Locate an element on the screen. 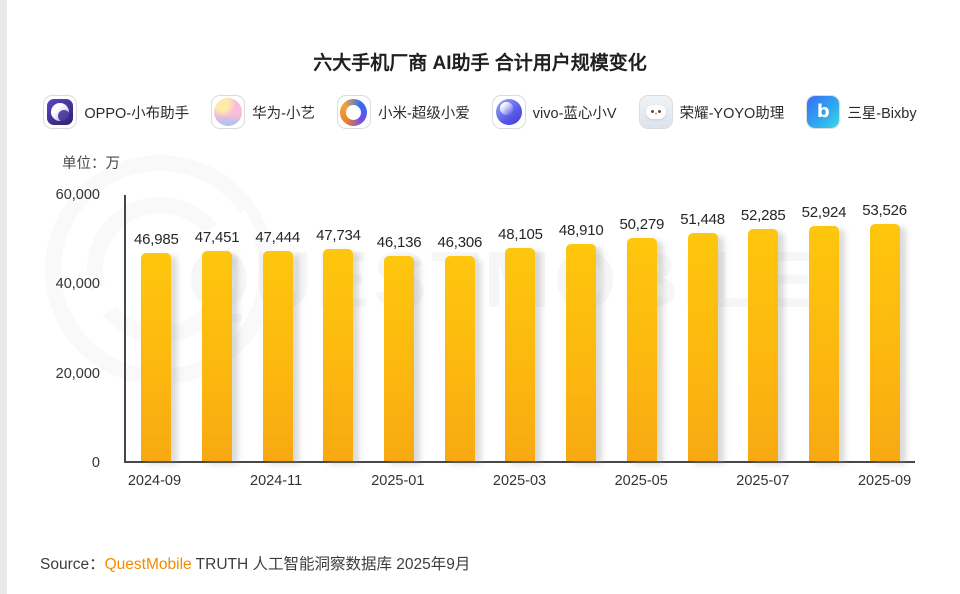 The width and height of the screenshot is (960, 594). y-axis-ticks: 60,000 40,000 20,000 0 is located at coordinates (74, 329).